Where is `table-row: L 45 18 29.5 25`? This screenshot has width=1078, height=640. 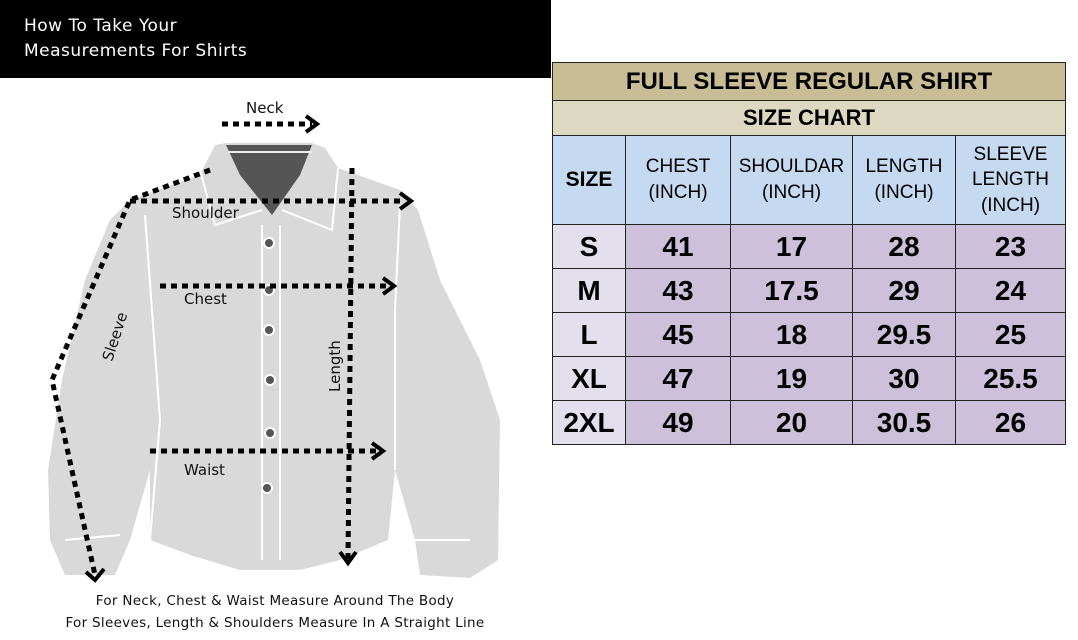 table-row: L 45 18 29.5 25 is located at coordinates (809, 334).